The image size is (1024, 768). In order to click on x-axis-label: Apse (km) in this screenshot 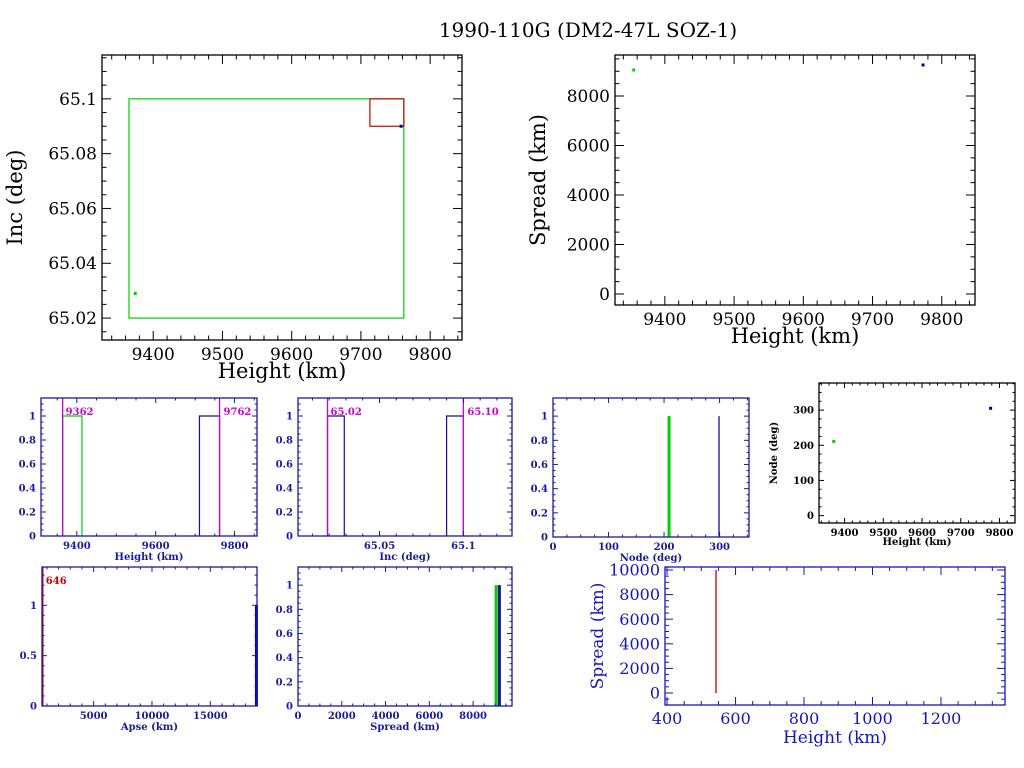, I will do `click(149, 727)`.